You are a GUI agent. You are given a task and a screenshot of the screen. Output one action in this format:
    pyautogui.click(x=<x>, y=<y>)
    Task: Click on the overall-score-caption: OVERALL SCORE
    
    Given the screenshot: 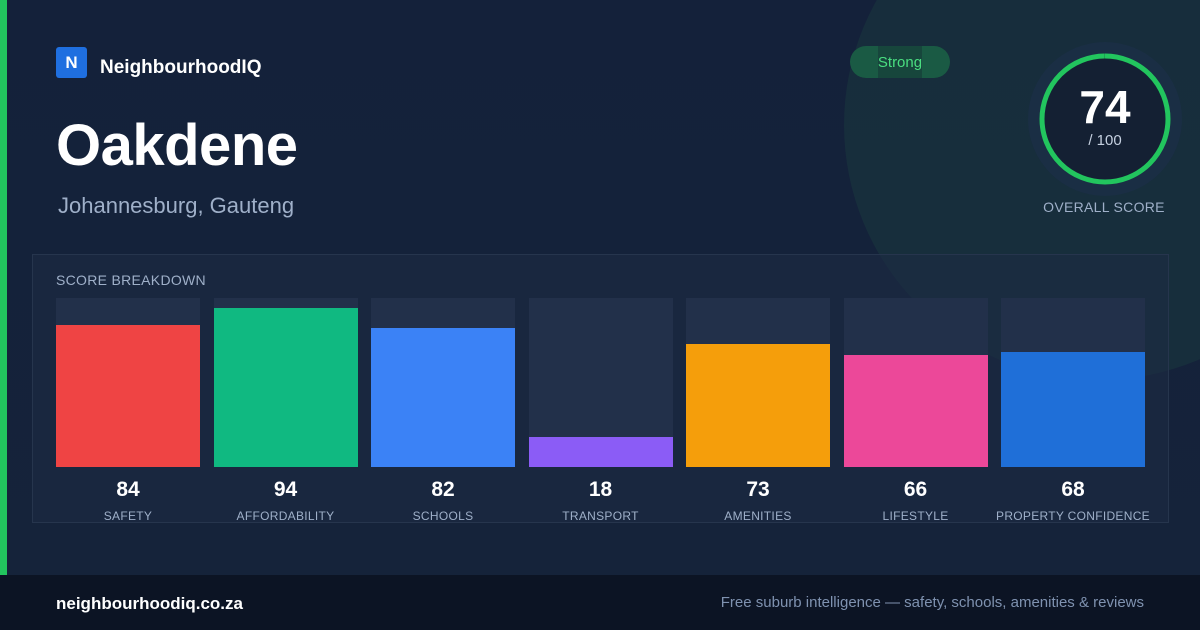 What is the action you would take?
    pyautogui.click(x=1104, y=207)
    